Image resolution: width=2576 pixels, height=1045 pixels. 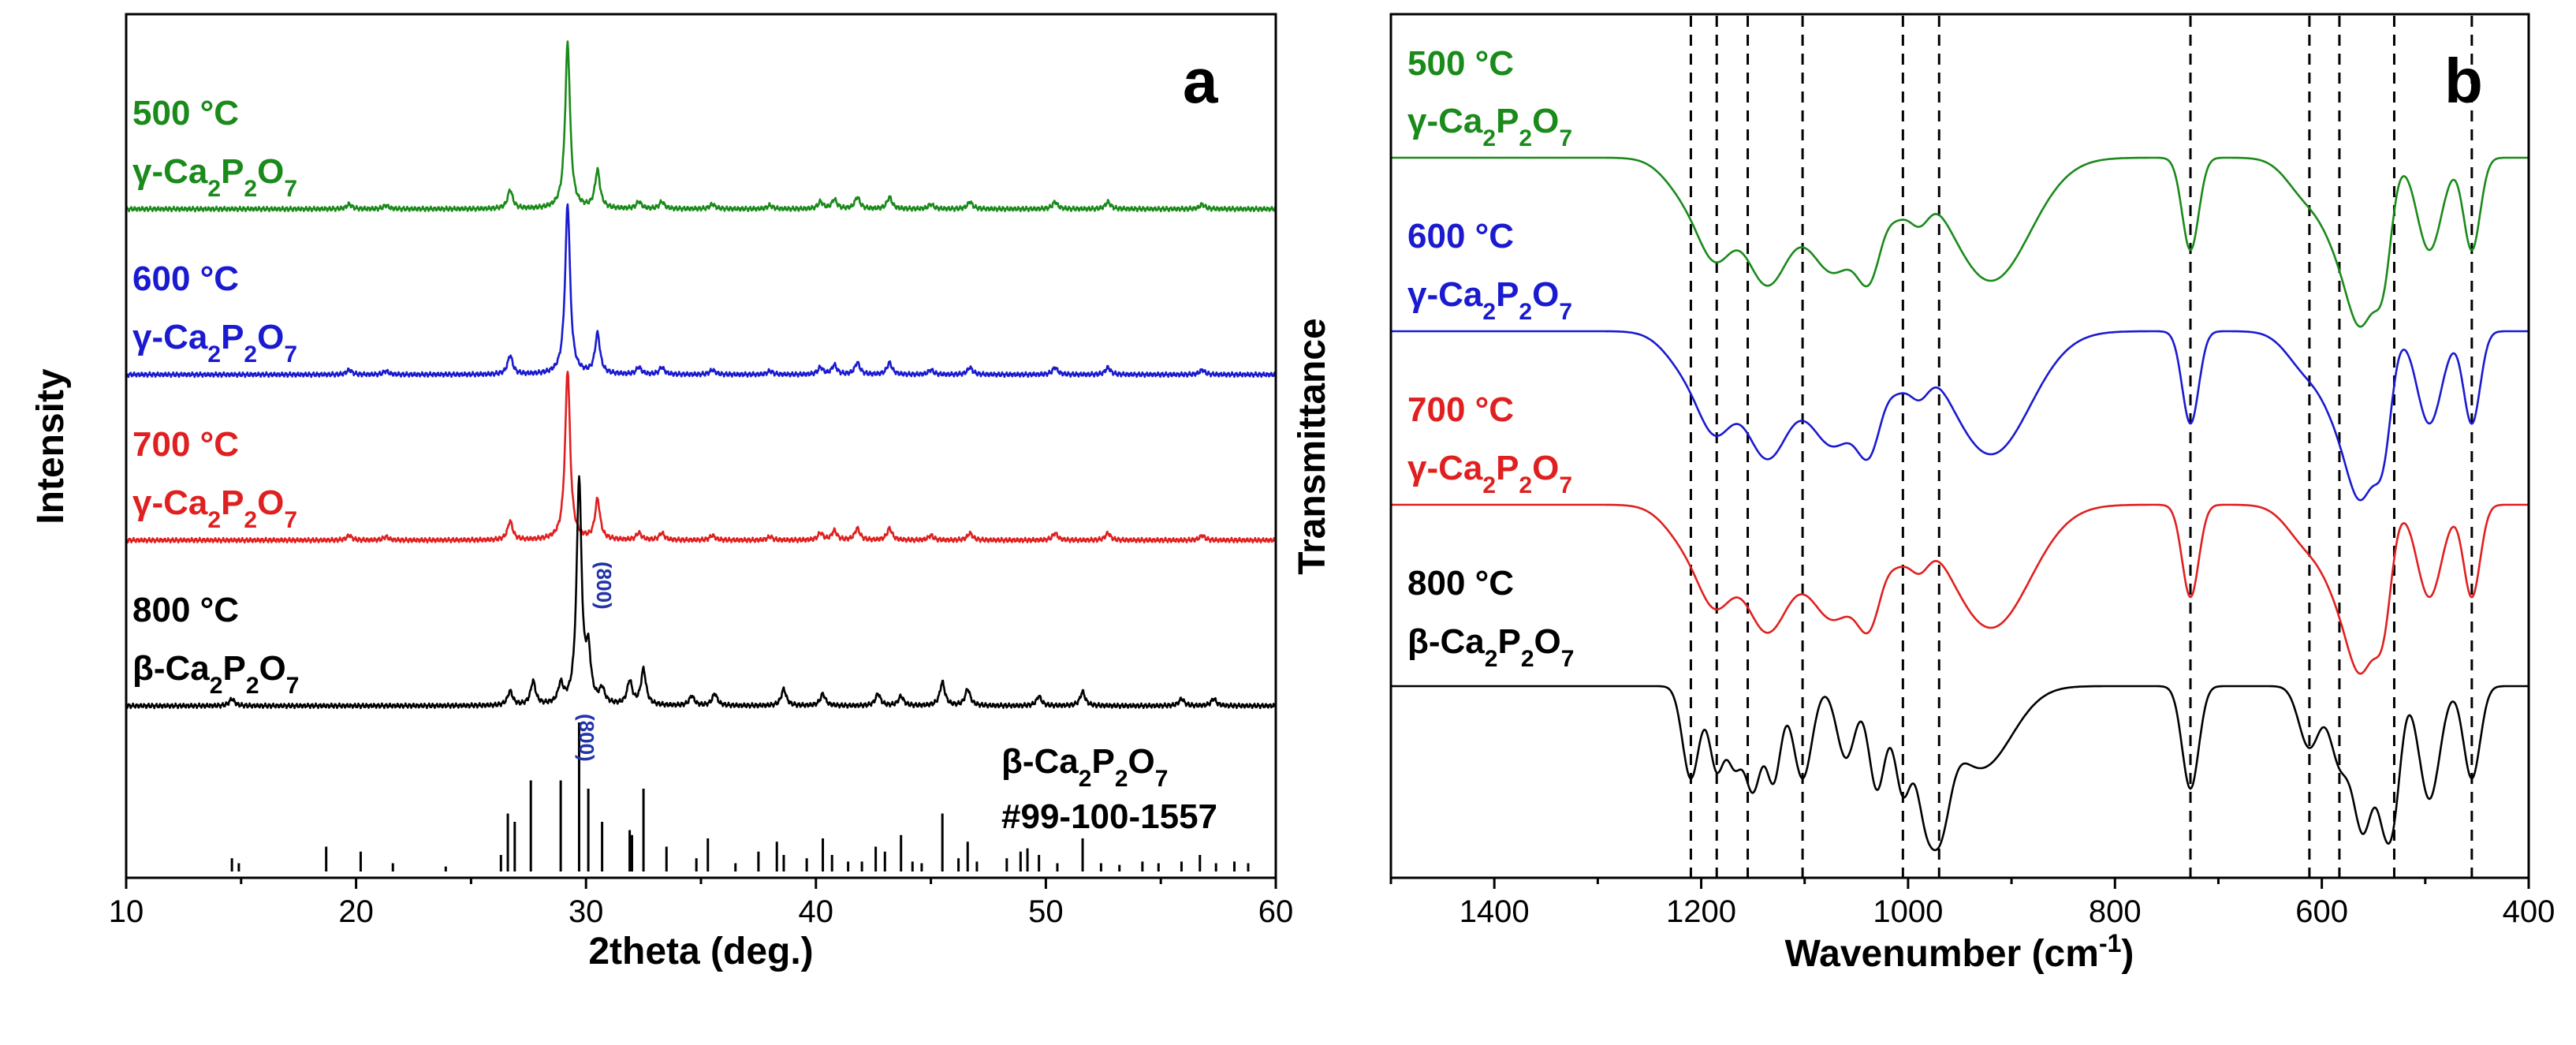 What do you see at coordinates (586, 912) in the screenshot?
I see `x-tick-label-a: 30` at bounding box center [586, 912].